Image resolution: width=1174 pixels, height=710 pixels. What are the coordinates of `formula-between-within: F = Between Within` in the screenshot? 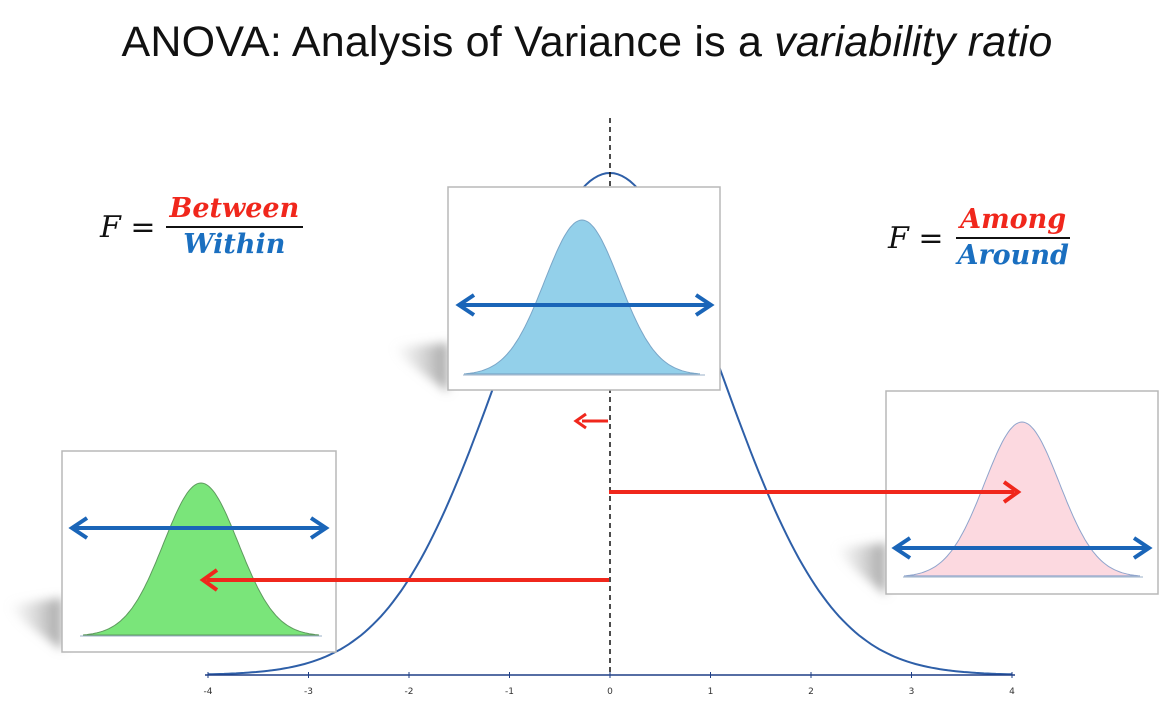 It's located at (202, 227).